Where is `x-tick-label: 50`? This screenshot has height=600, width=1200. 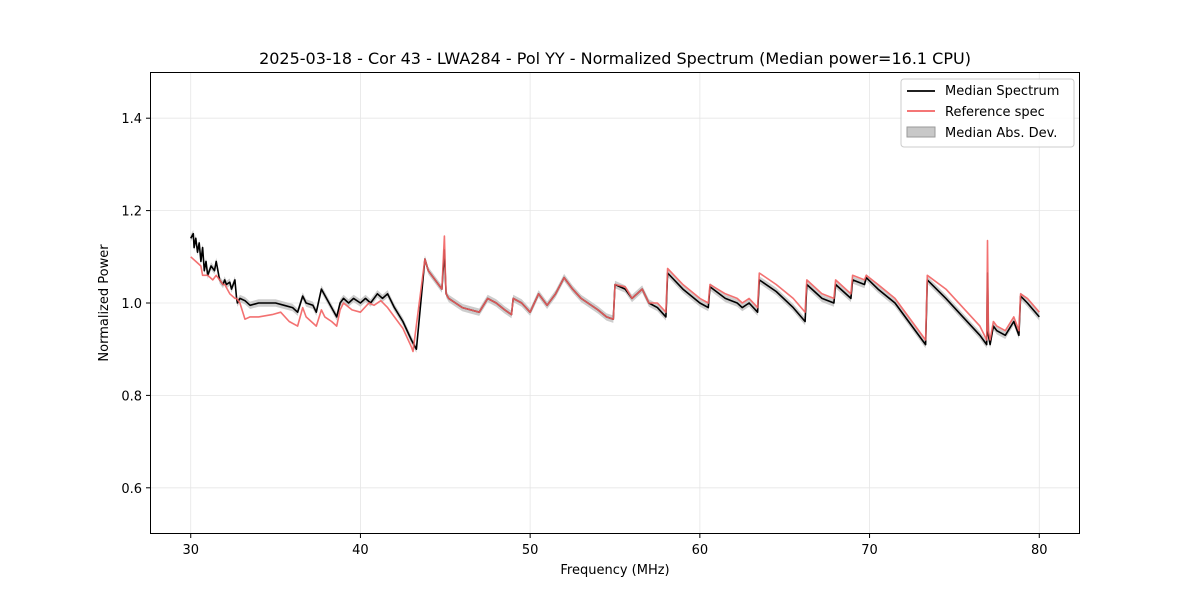 x-tick-label: 50 is located at coordinates (530, 550).